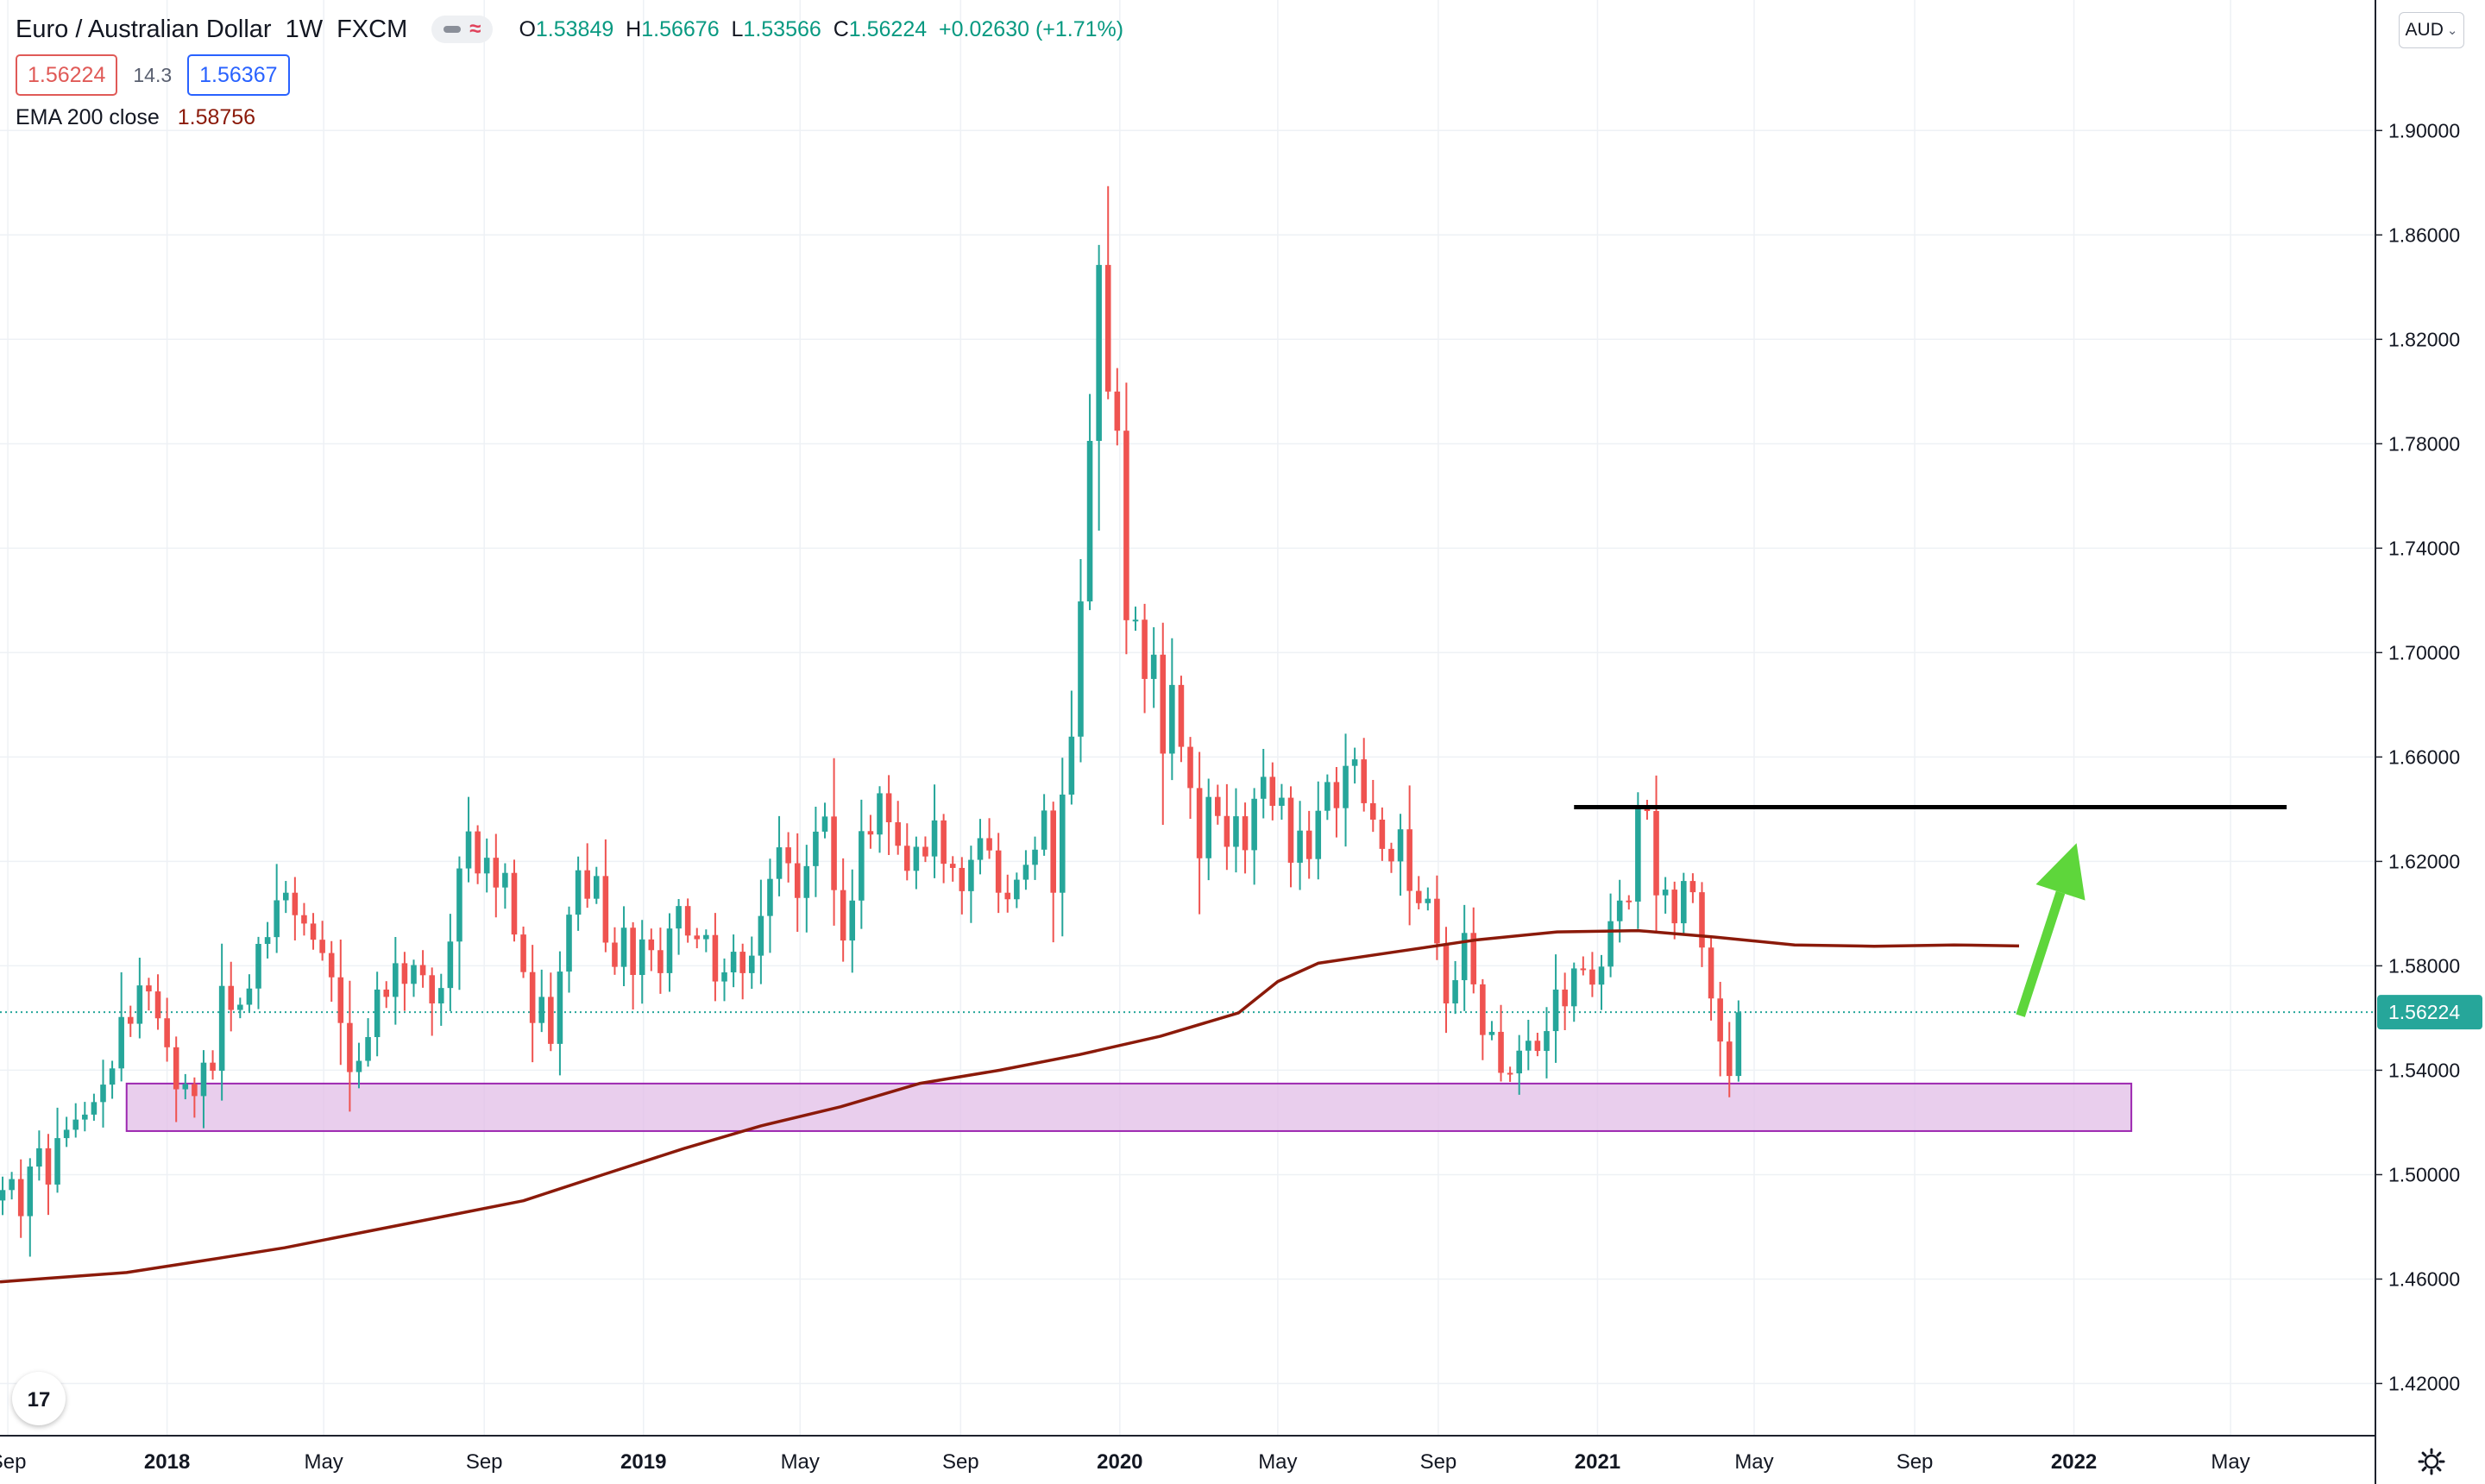 The image size is (2485, 1484). I want to click on price-tick-label: 1.78000, so click(2424, 444).